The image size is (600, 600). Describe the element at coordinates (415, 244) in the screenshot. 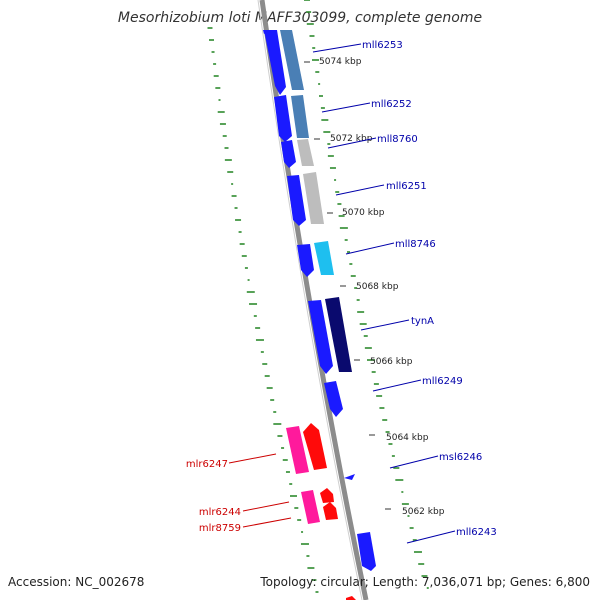

I see `gene-label: mll8746` at that location.